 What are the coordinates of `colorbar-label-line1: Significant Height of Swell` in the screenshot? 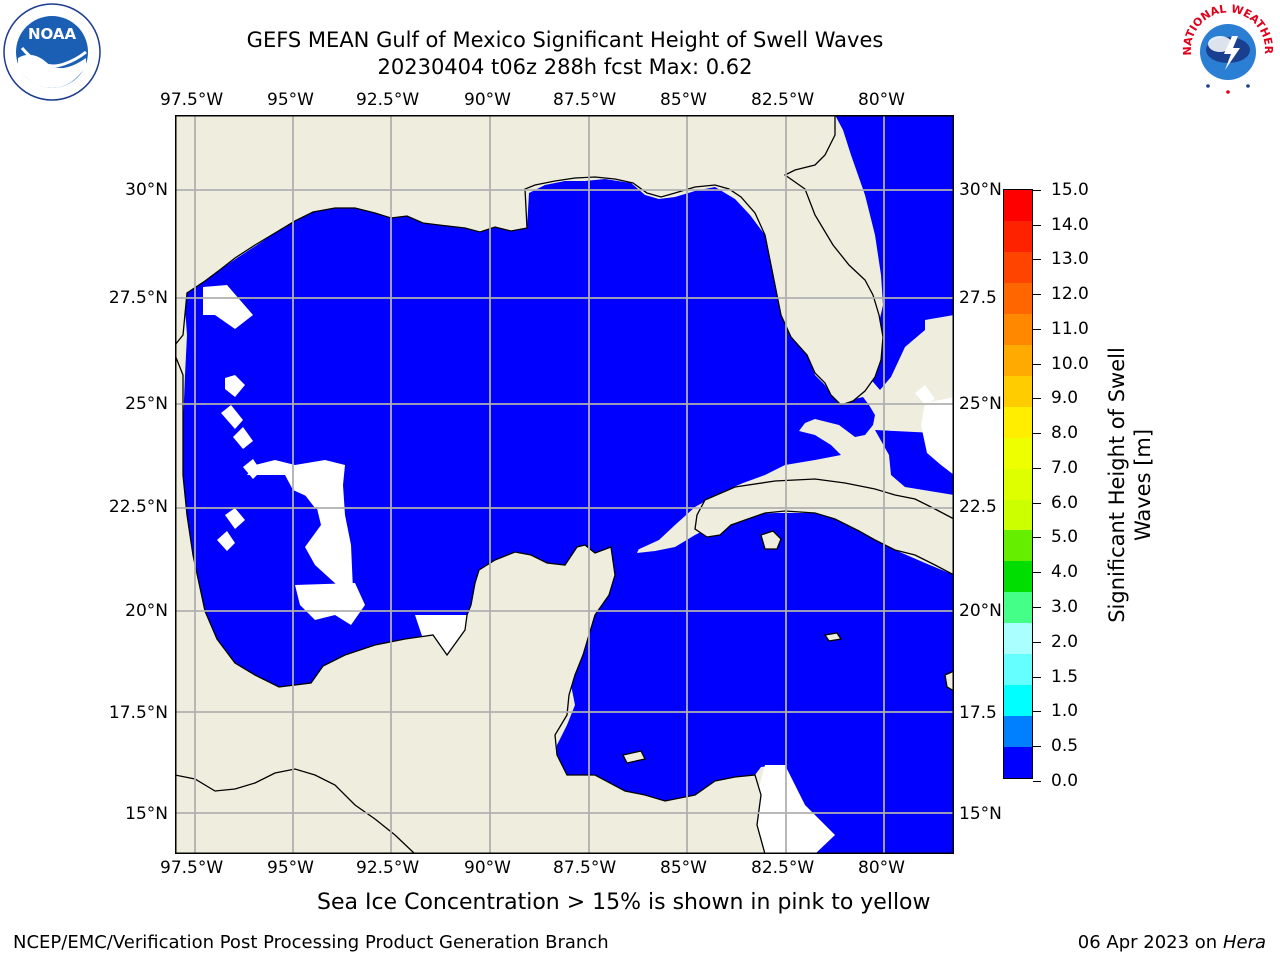 It's located at (1117, 485).